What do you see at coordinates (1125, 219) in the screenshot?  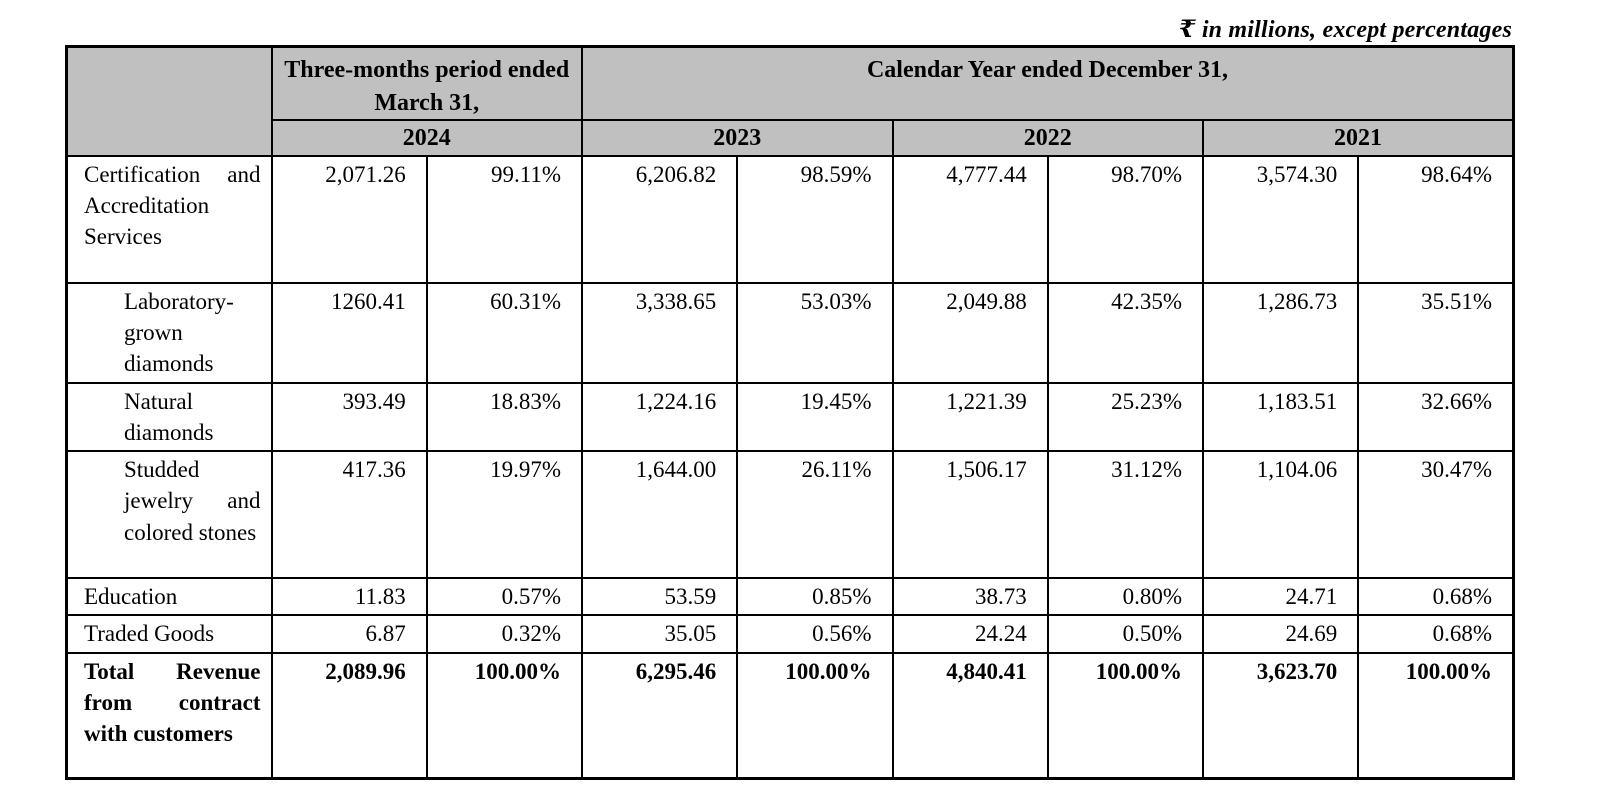 I see `percent-cell-2022: 98.70%` at bounding box center [1125, 219].